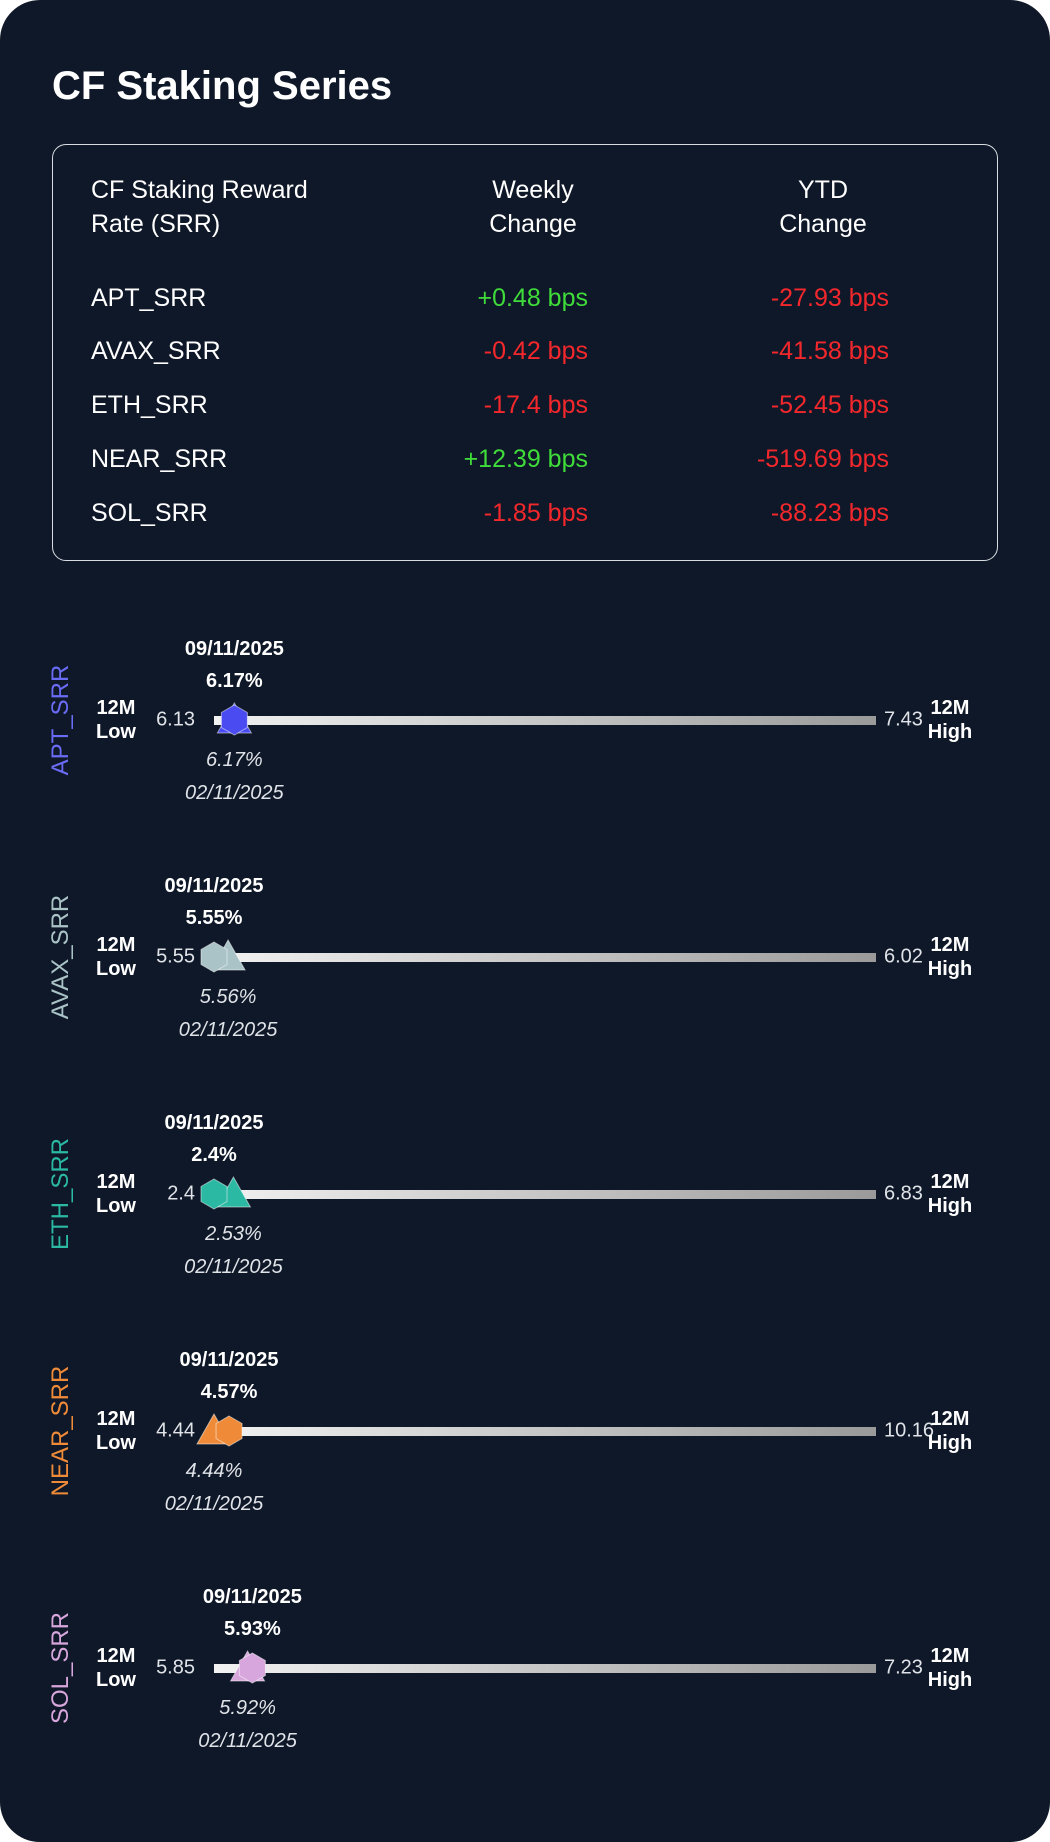 Image resolution: width=1050 pixels, height=1842 pixels. What do you see at coordinates (822, 459) in the screenshot?
I see `row-ytd-change: -519.69 bps` at bounding box center [822, 459].